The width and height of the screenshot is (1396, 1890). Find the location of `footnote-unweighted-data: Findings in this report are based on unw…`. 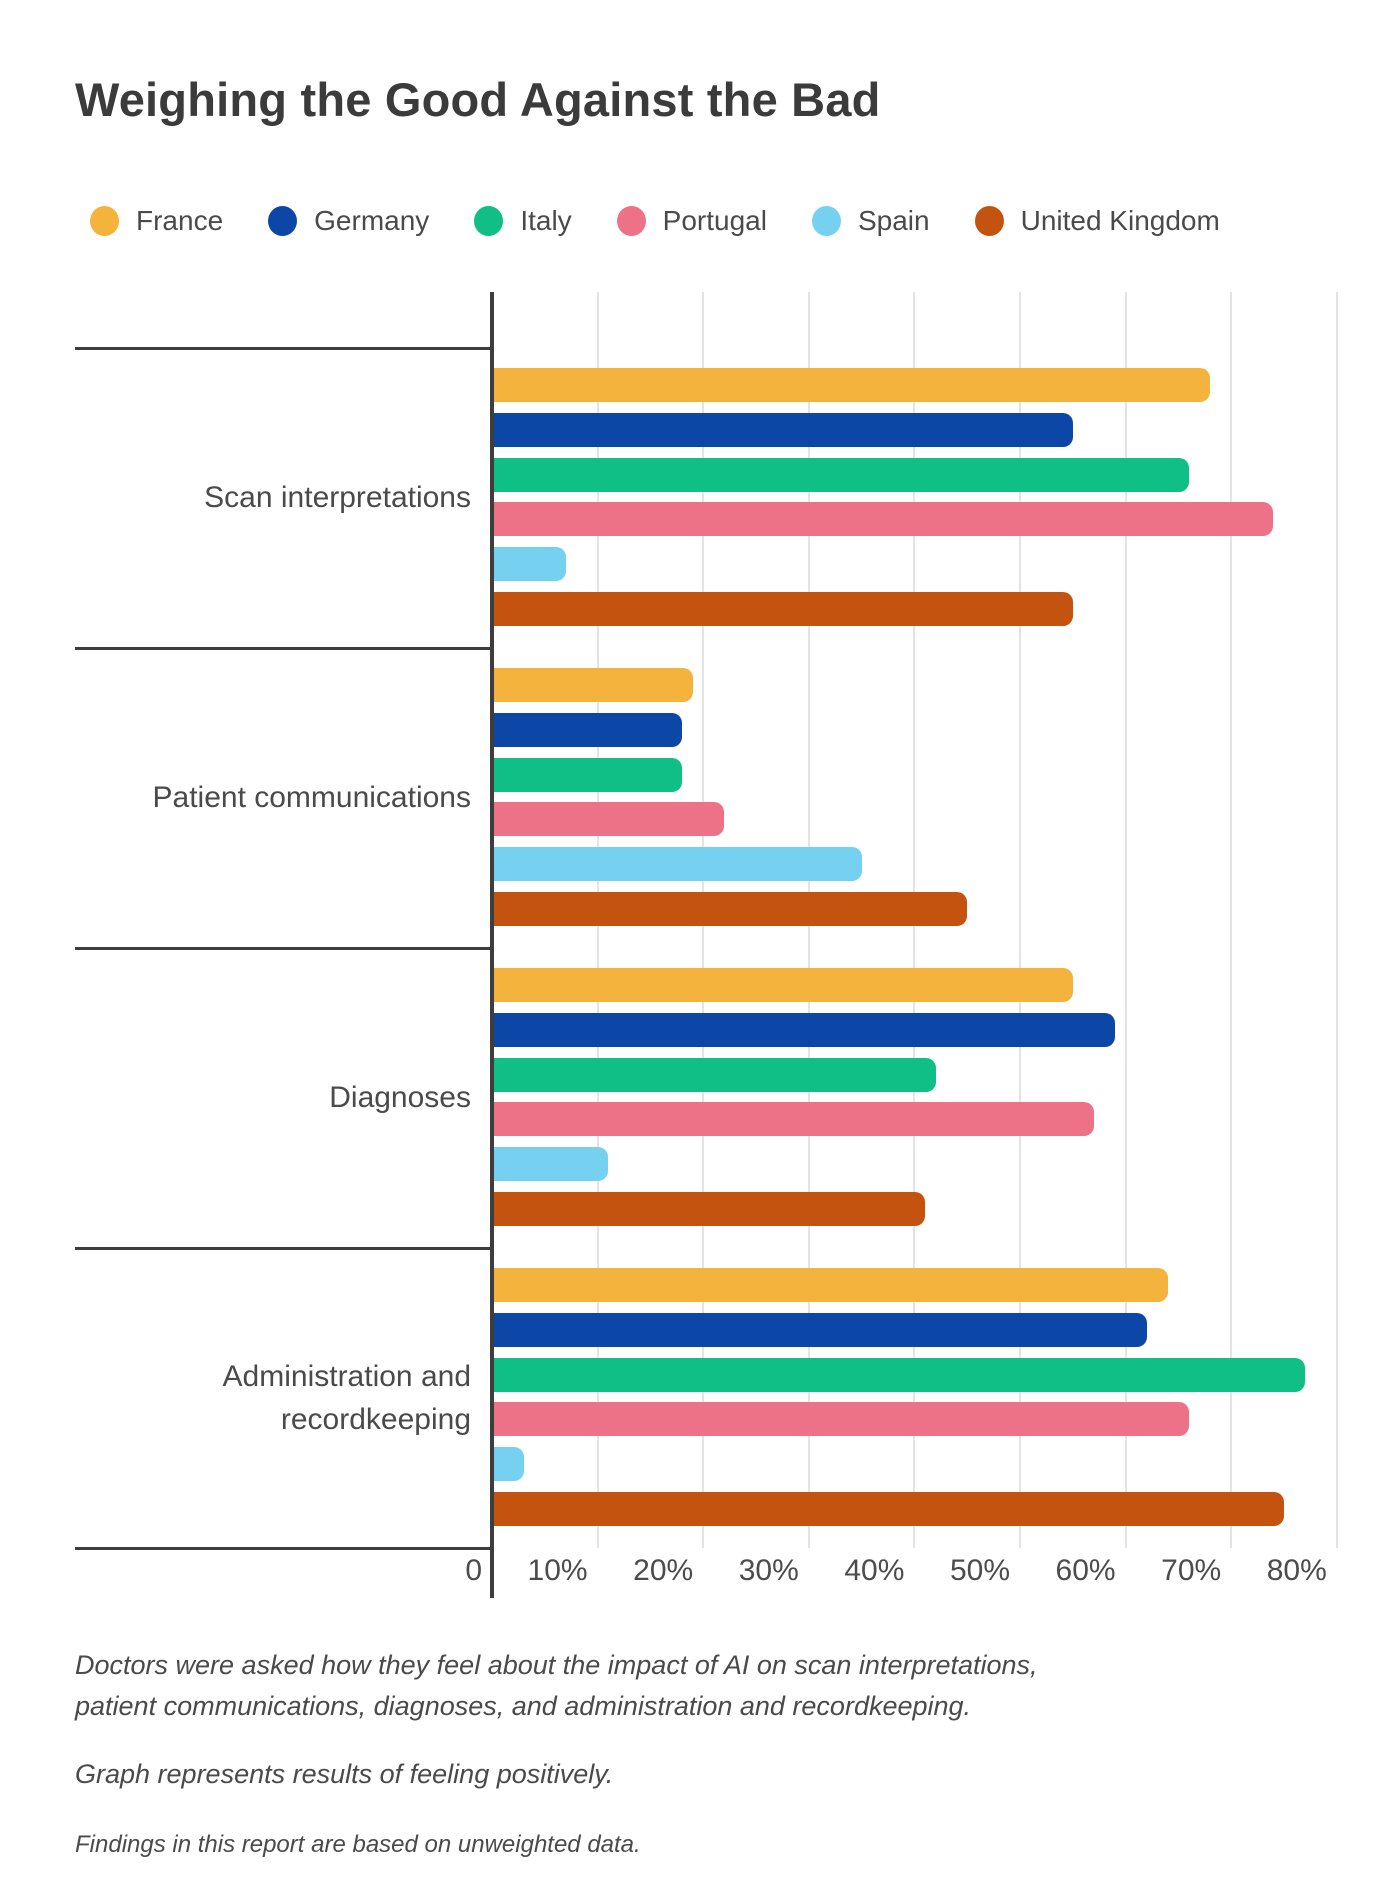

footnote-unweighted-data: Findings in this report are based on unw… is located at coordinates (358, 1844).